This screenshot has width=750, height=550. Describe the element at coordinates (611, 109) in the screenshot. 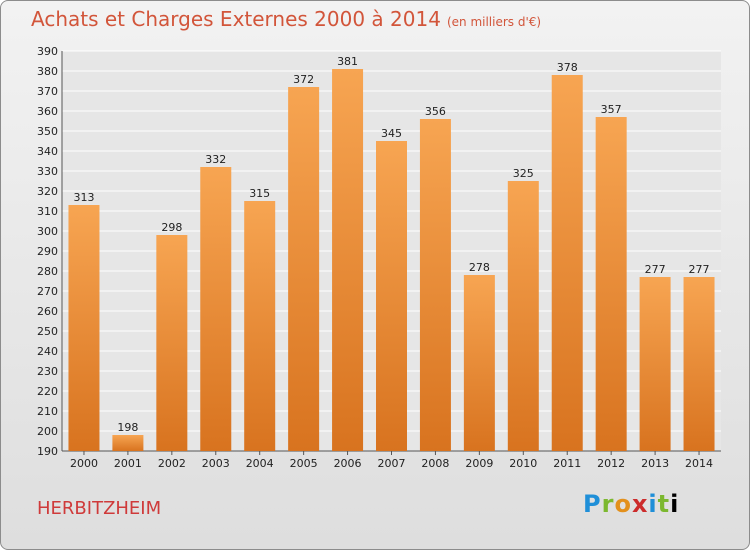

I see `data-label-2012: 357` at that location.